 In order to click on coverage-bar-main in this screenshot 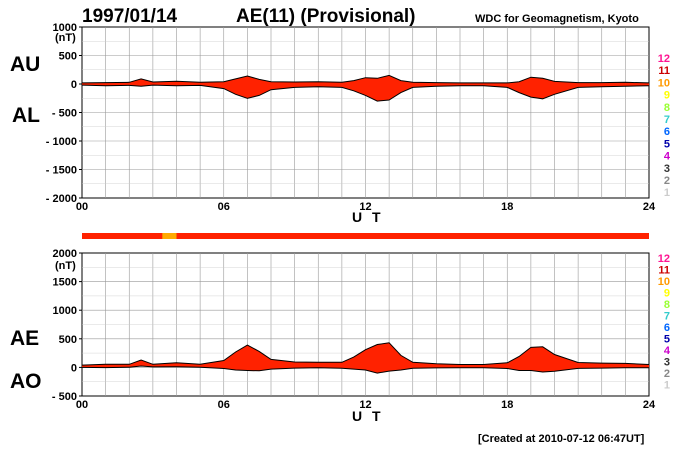, I will do `click(365, 236)`.